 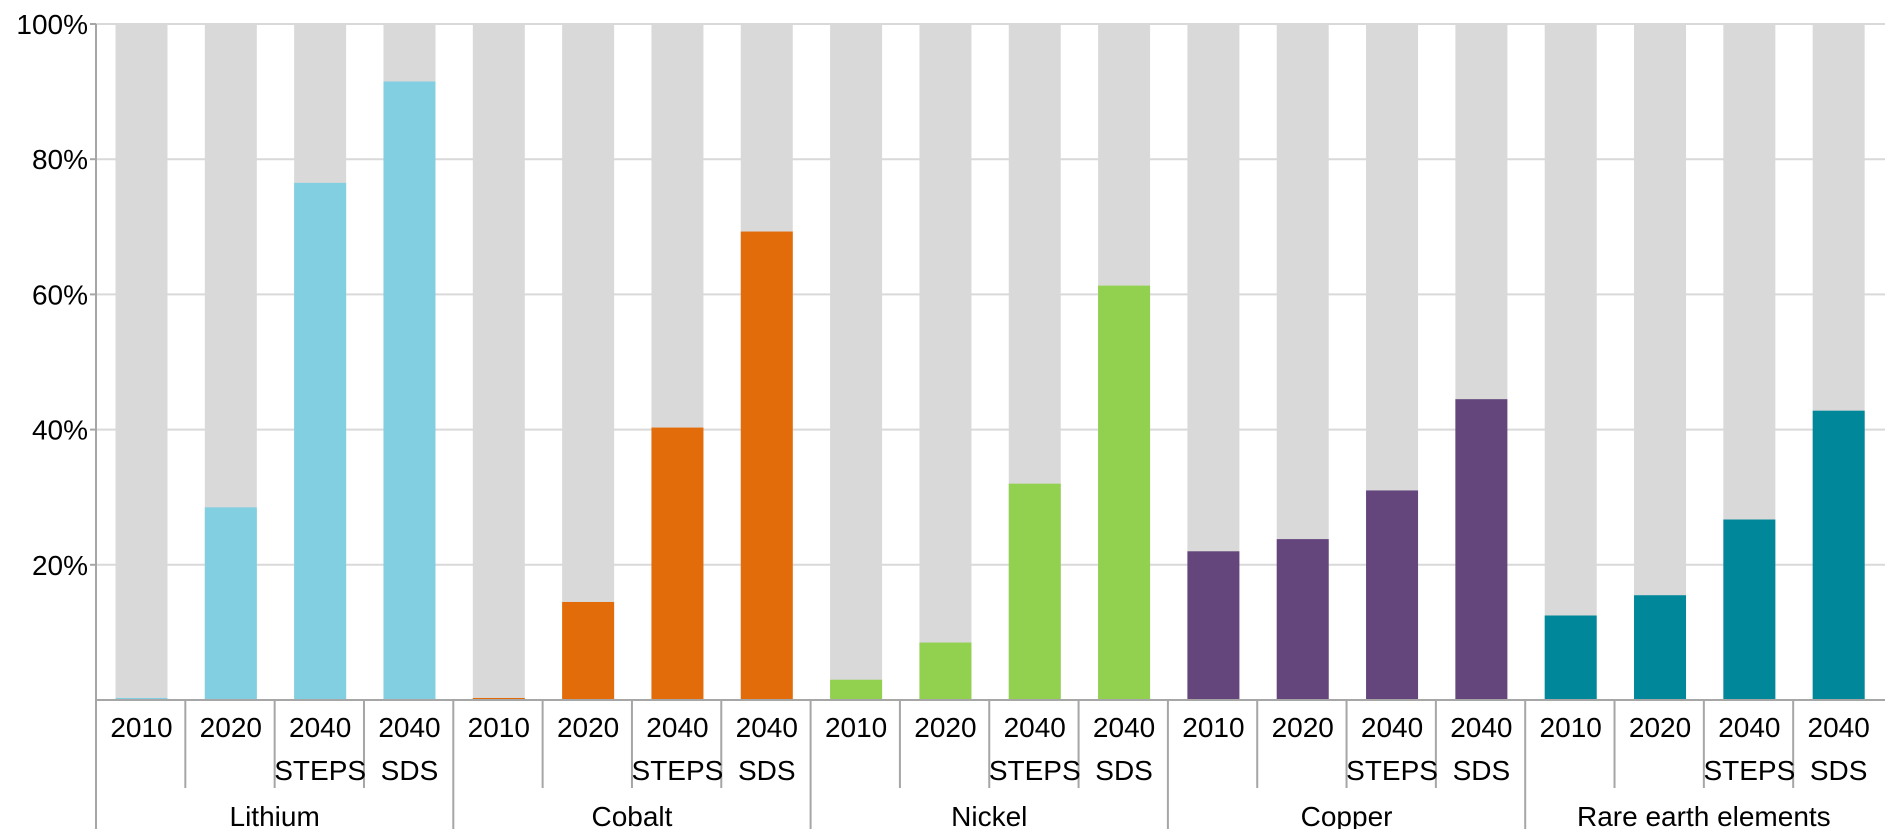 I want to click on group-label: Cobalt, so click(x=631, y=815).